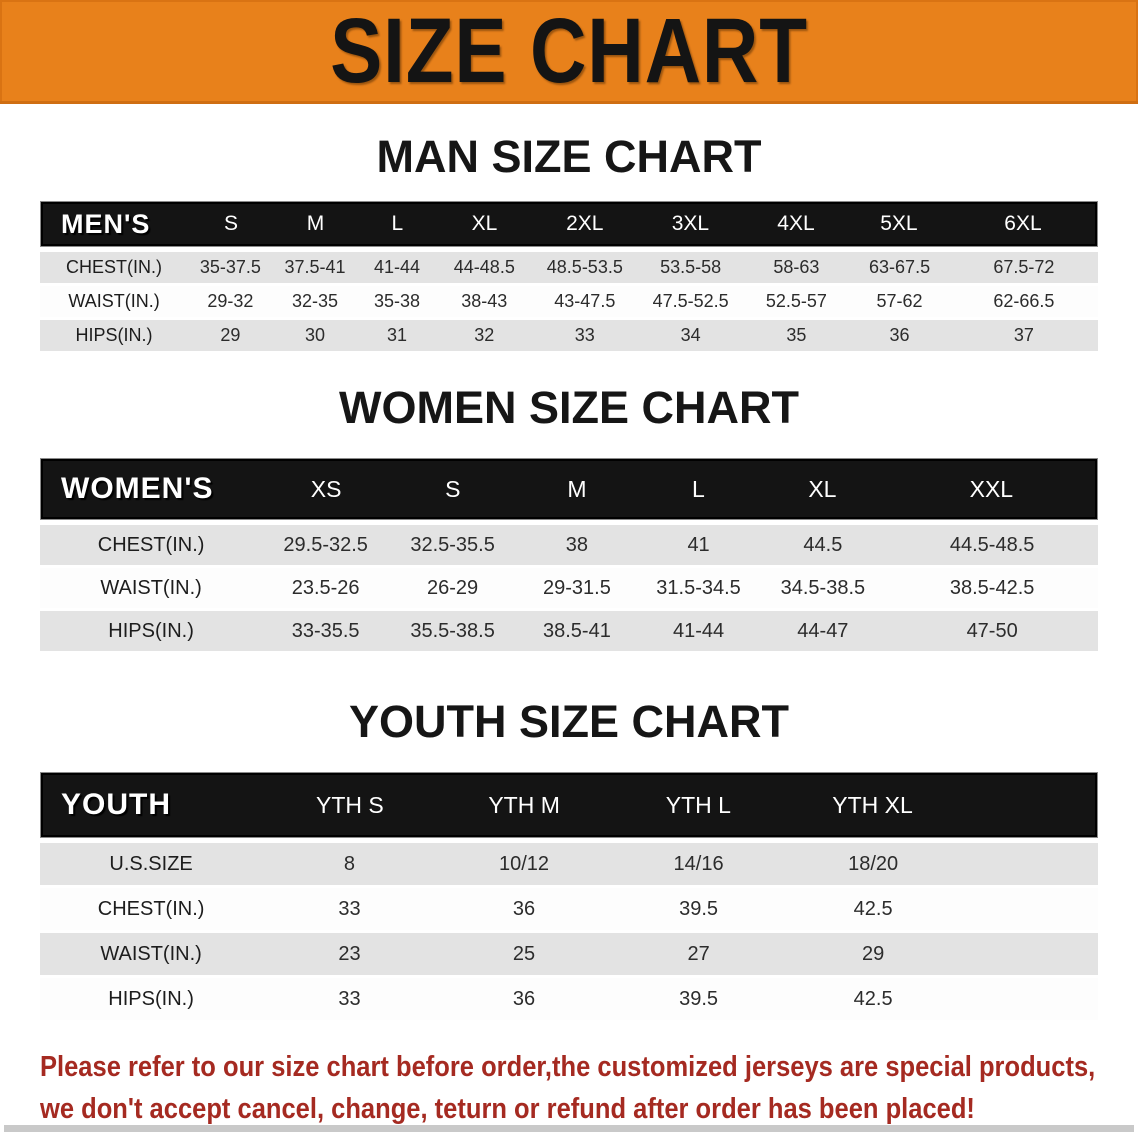 The height and width of the screenshot is (1132, 1138). What do you see at coordinates (1024, 301) in the screenshot?
I see `table-cell: 62-66.5` at bounding box center [1024, 301].